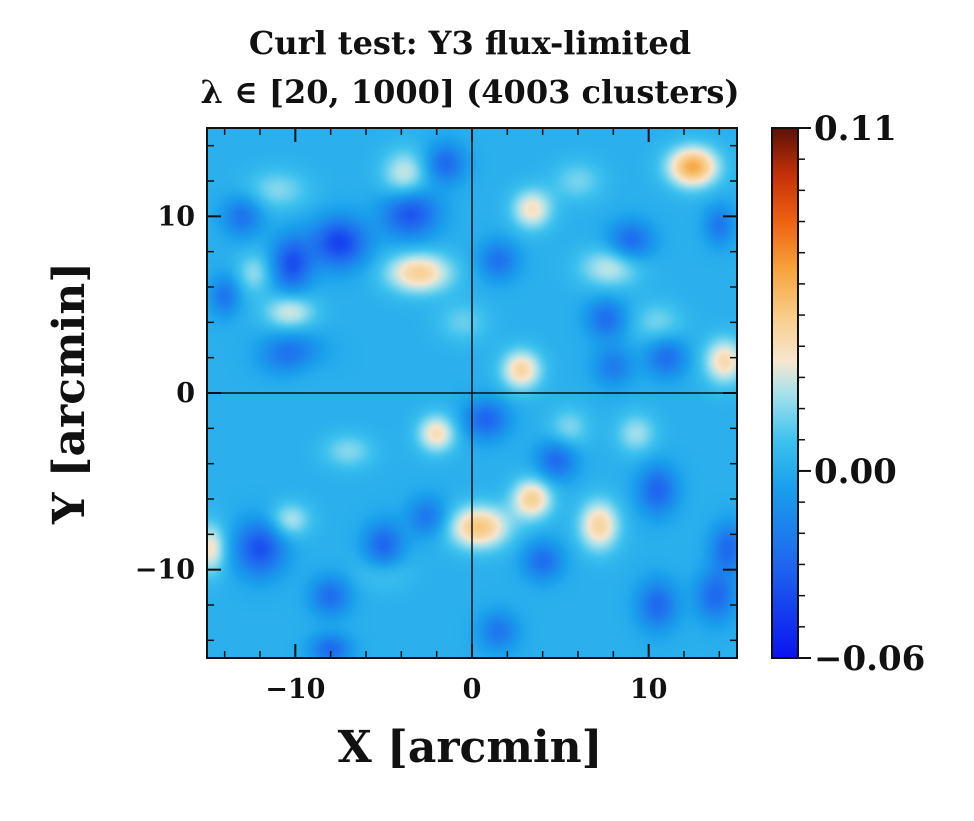  I want to click on x-tick-label: −10, so click(295, 689).